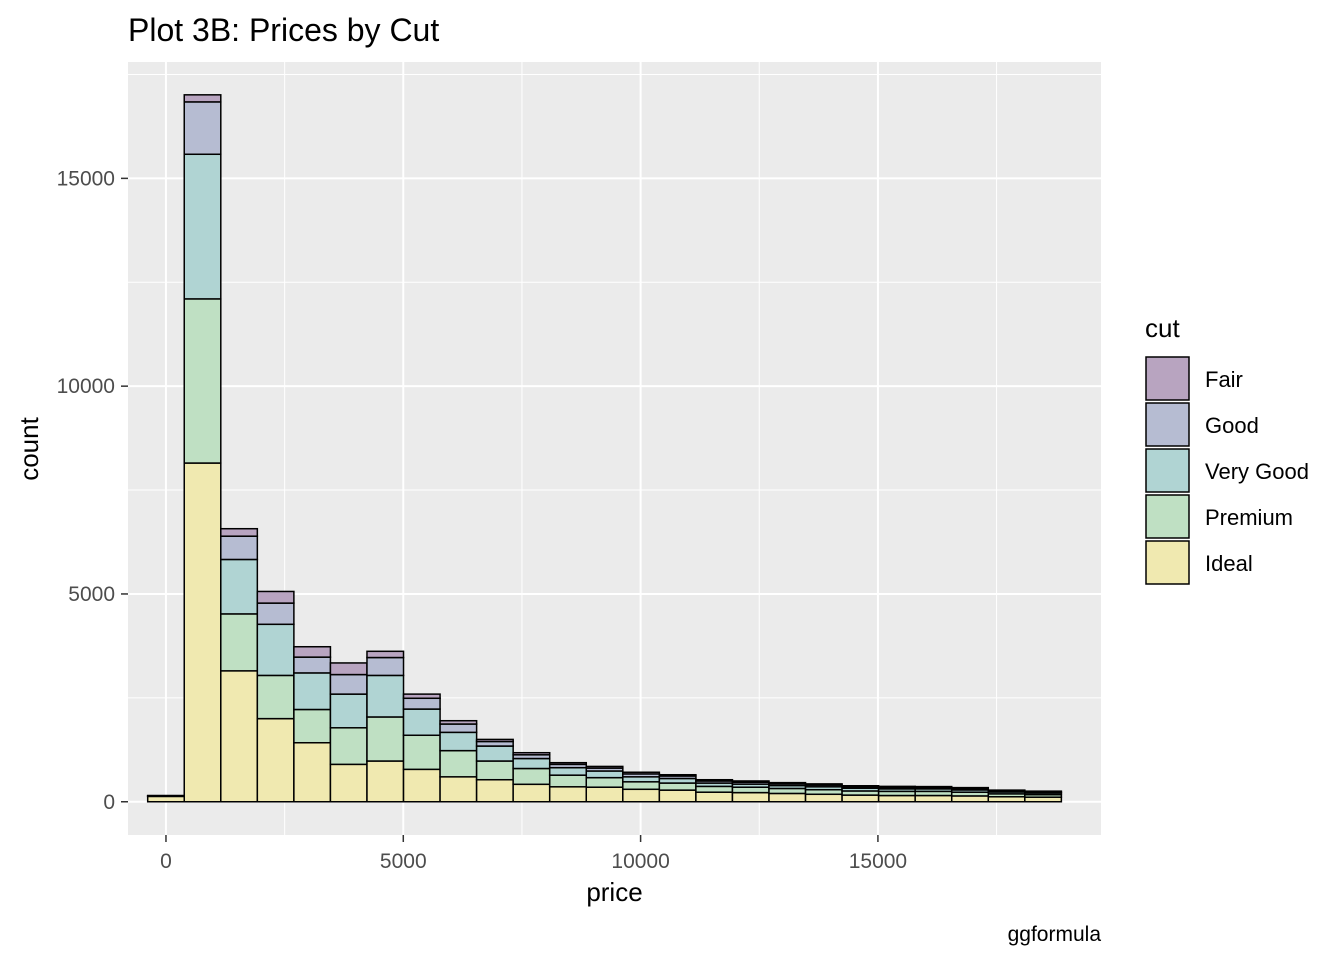 The height and width of the screenshot is (965, 1344). I want to click on legend-label: Good, so click(1232, 425).